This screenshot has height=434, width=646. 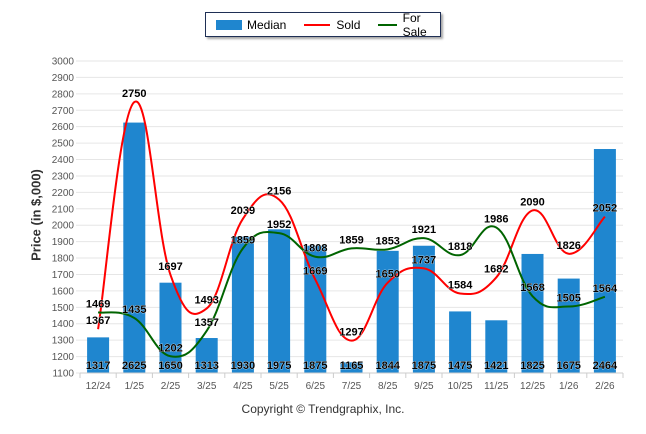 I want to click on y-tick-label: 1100, so click(x=63, y=374).